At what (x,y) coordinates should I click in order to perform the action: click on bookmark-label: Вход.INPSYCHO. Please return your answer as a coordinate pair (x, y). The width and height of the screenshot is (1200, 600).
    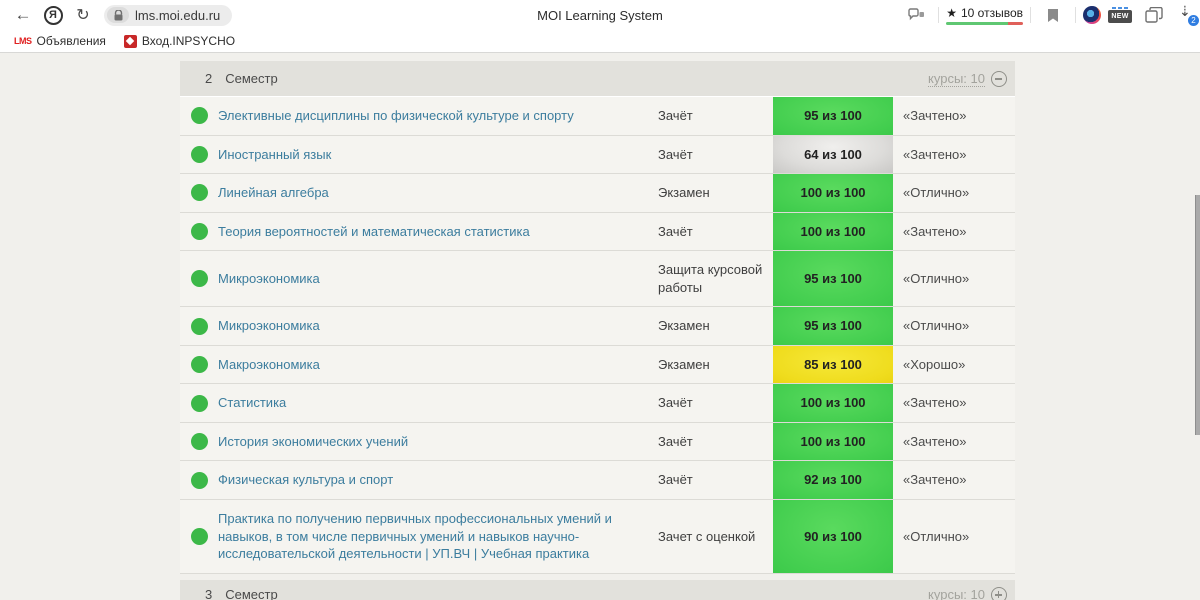
    Looking at the image, I should click on (188, 41).